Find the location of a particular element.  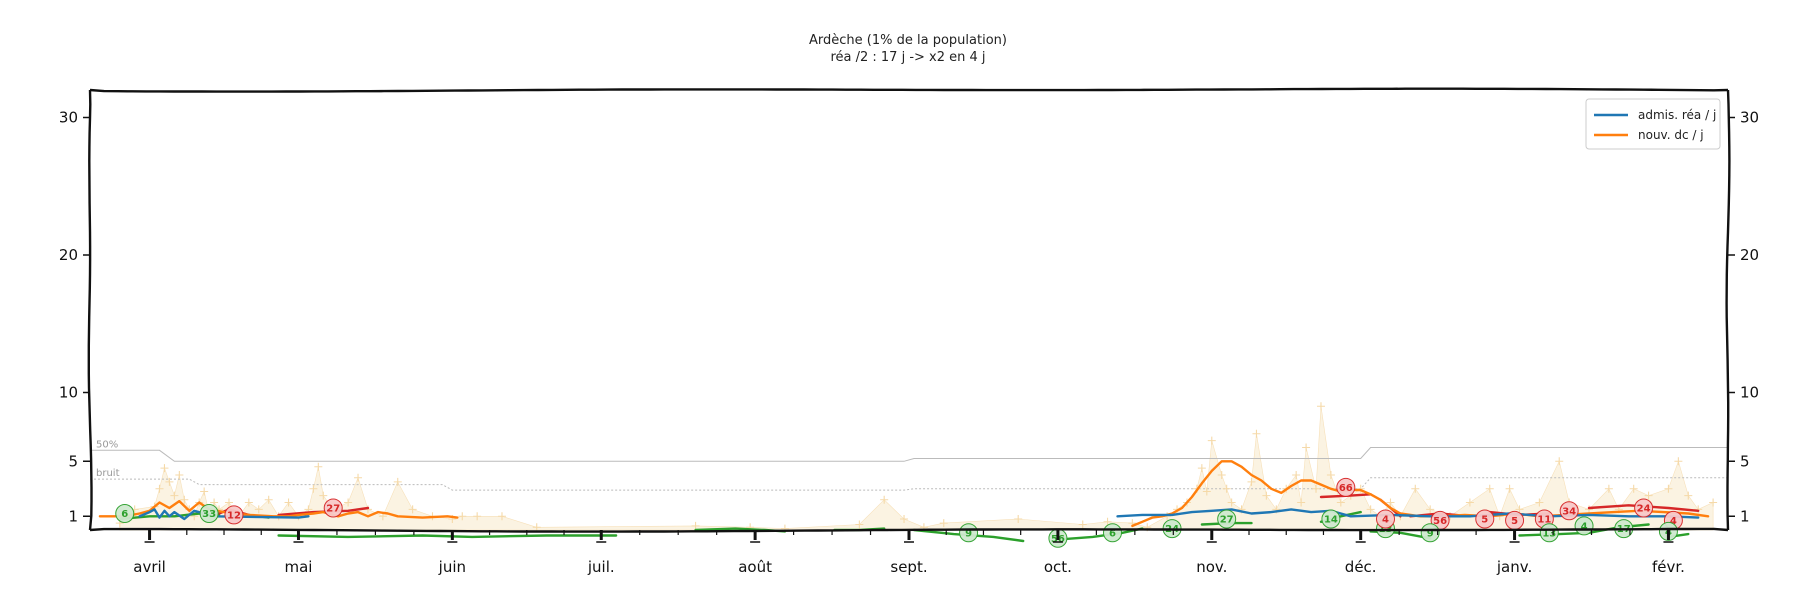

y-tick-label-left: 5 is located at coordinates (73, 461).